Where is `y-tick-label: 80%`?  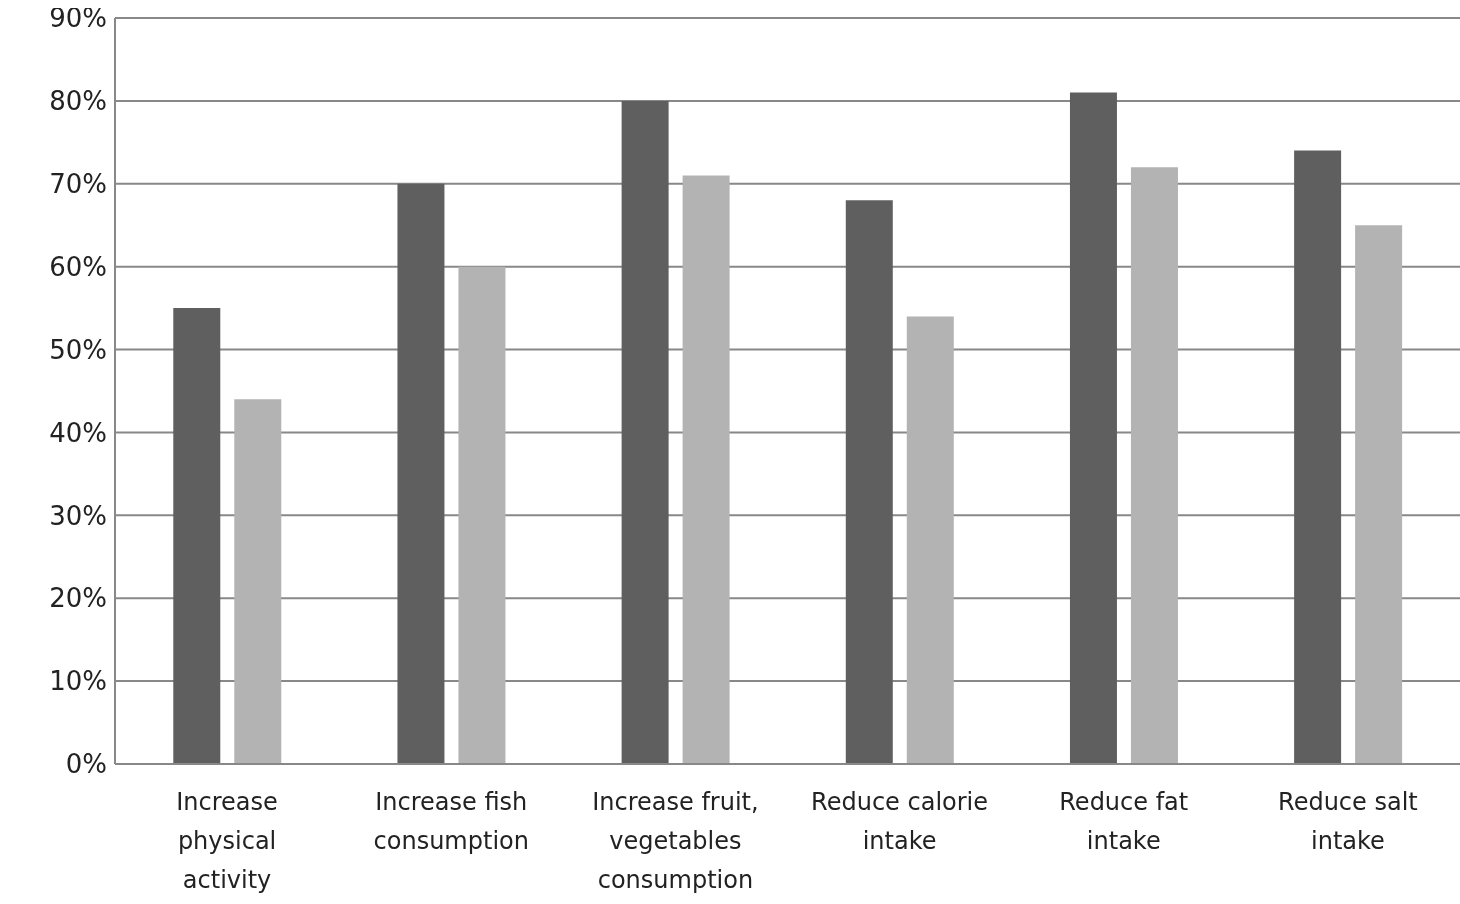 y-tick-label: 80% is located at coordinates (78, 101).